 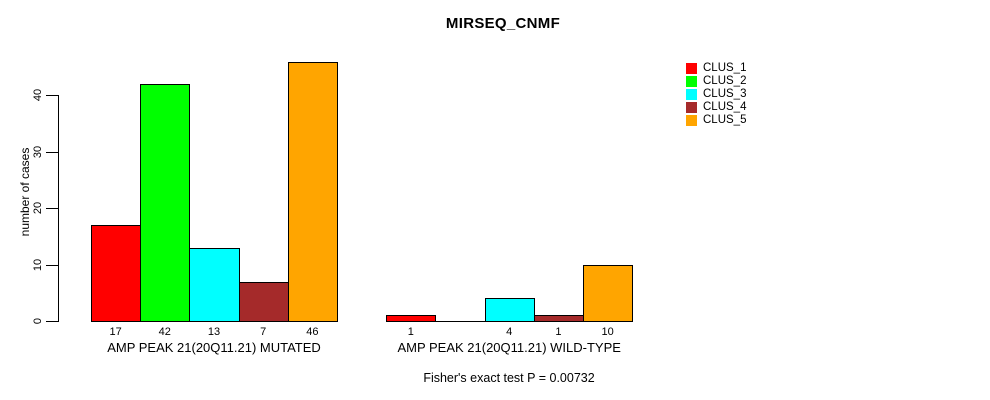 I want to click on legend-label: CLUS_2, so click(x=725, y=81).